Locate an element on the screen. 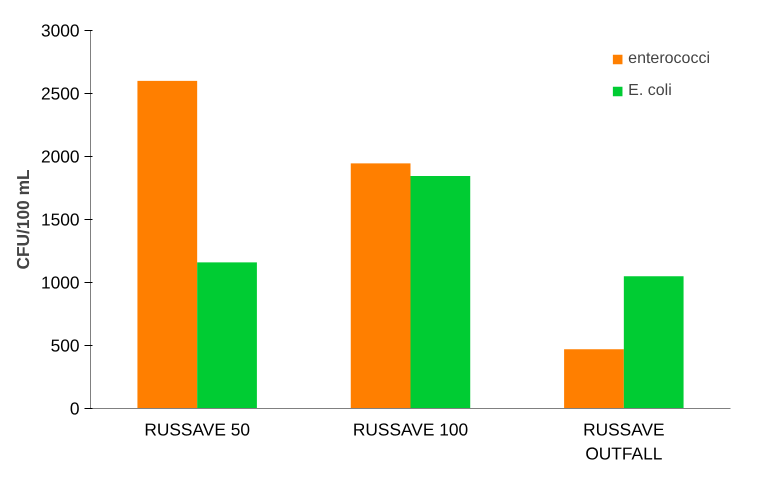 The image size is (767, 485). x-tick-label: RUSSAVE OUTFALL is located at coordinates (624, 442).